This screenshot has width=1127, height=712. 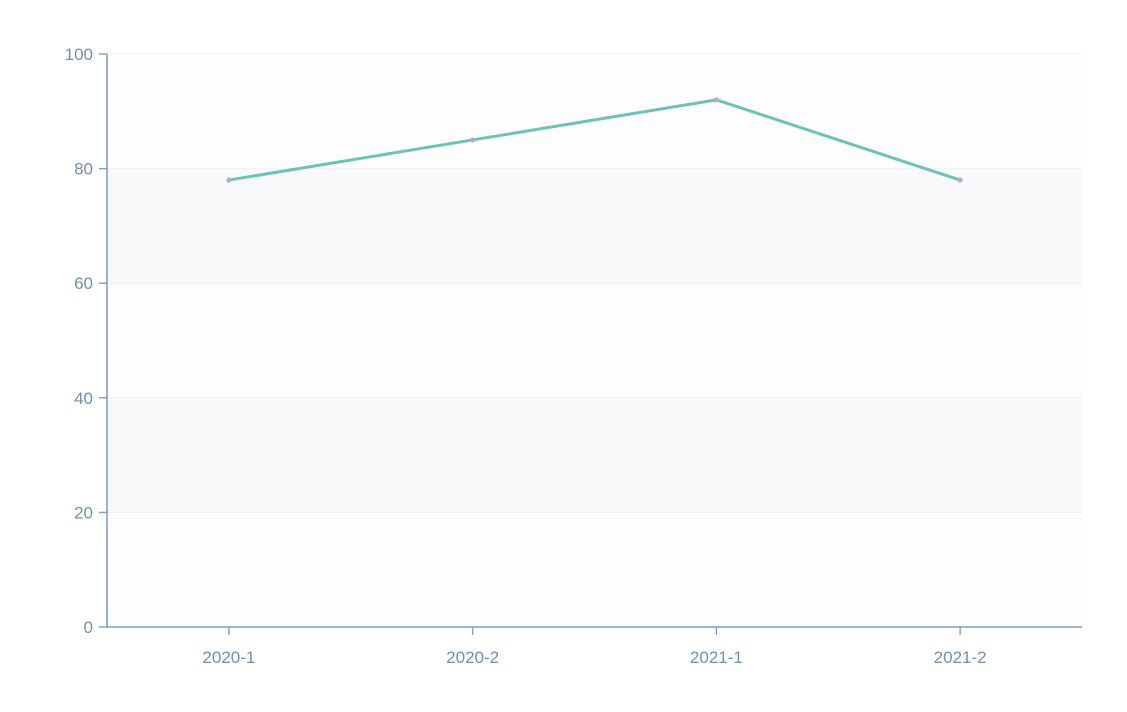 I want to click on x-tick-label: 2021-2, so click(x=960, y=657).